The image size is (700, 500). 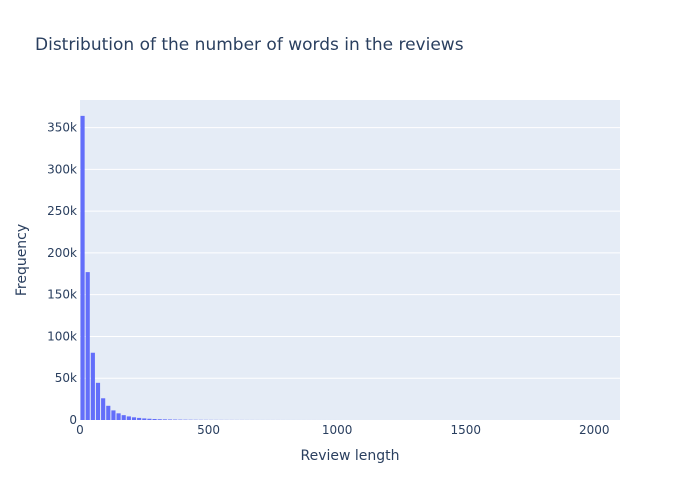 I want to click on x-tick-label: 0, so click(x=80, y=430).